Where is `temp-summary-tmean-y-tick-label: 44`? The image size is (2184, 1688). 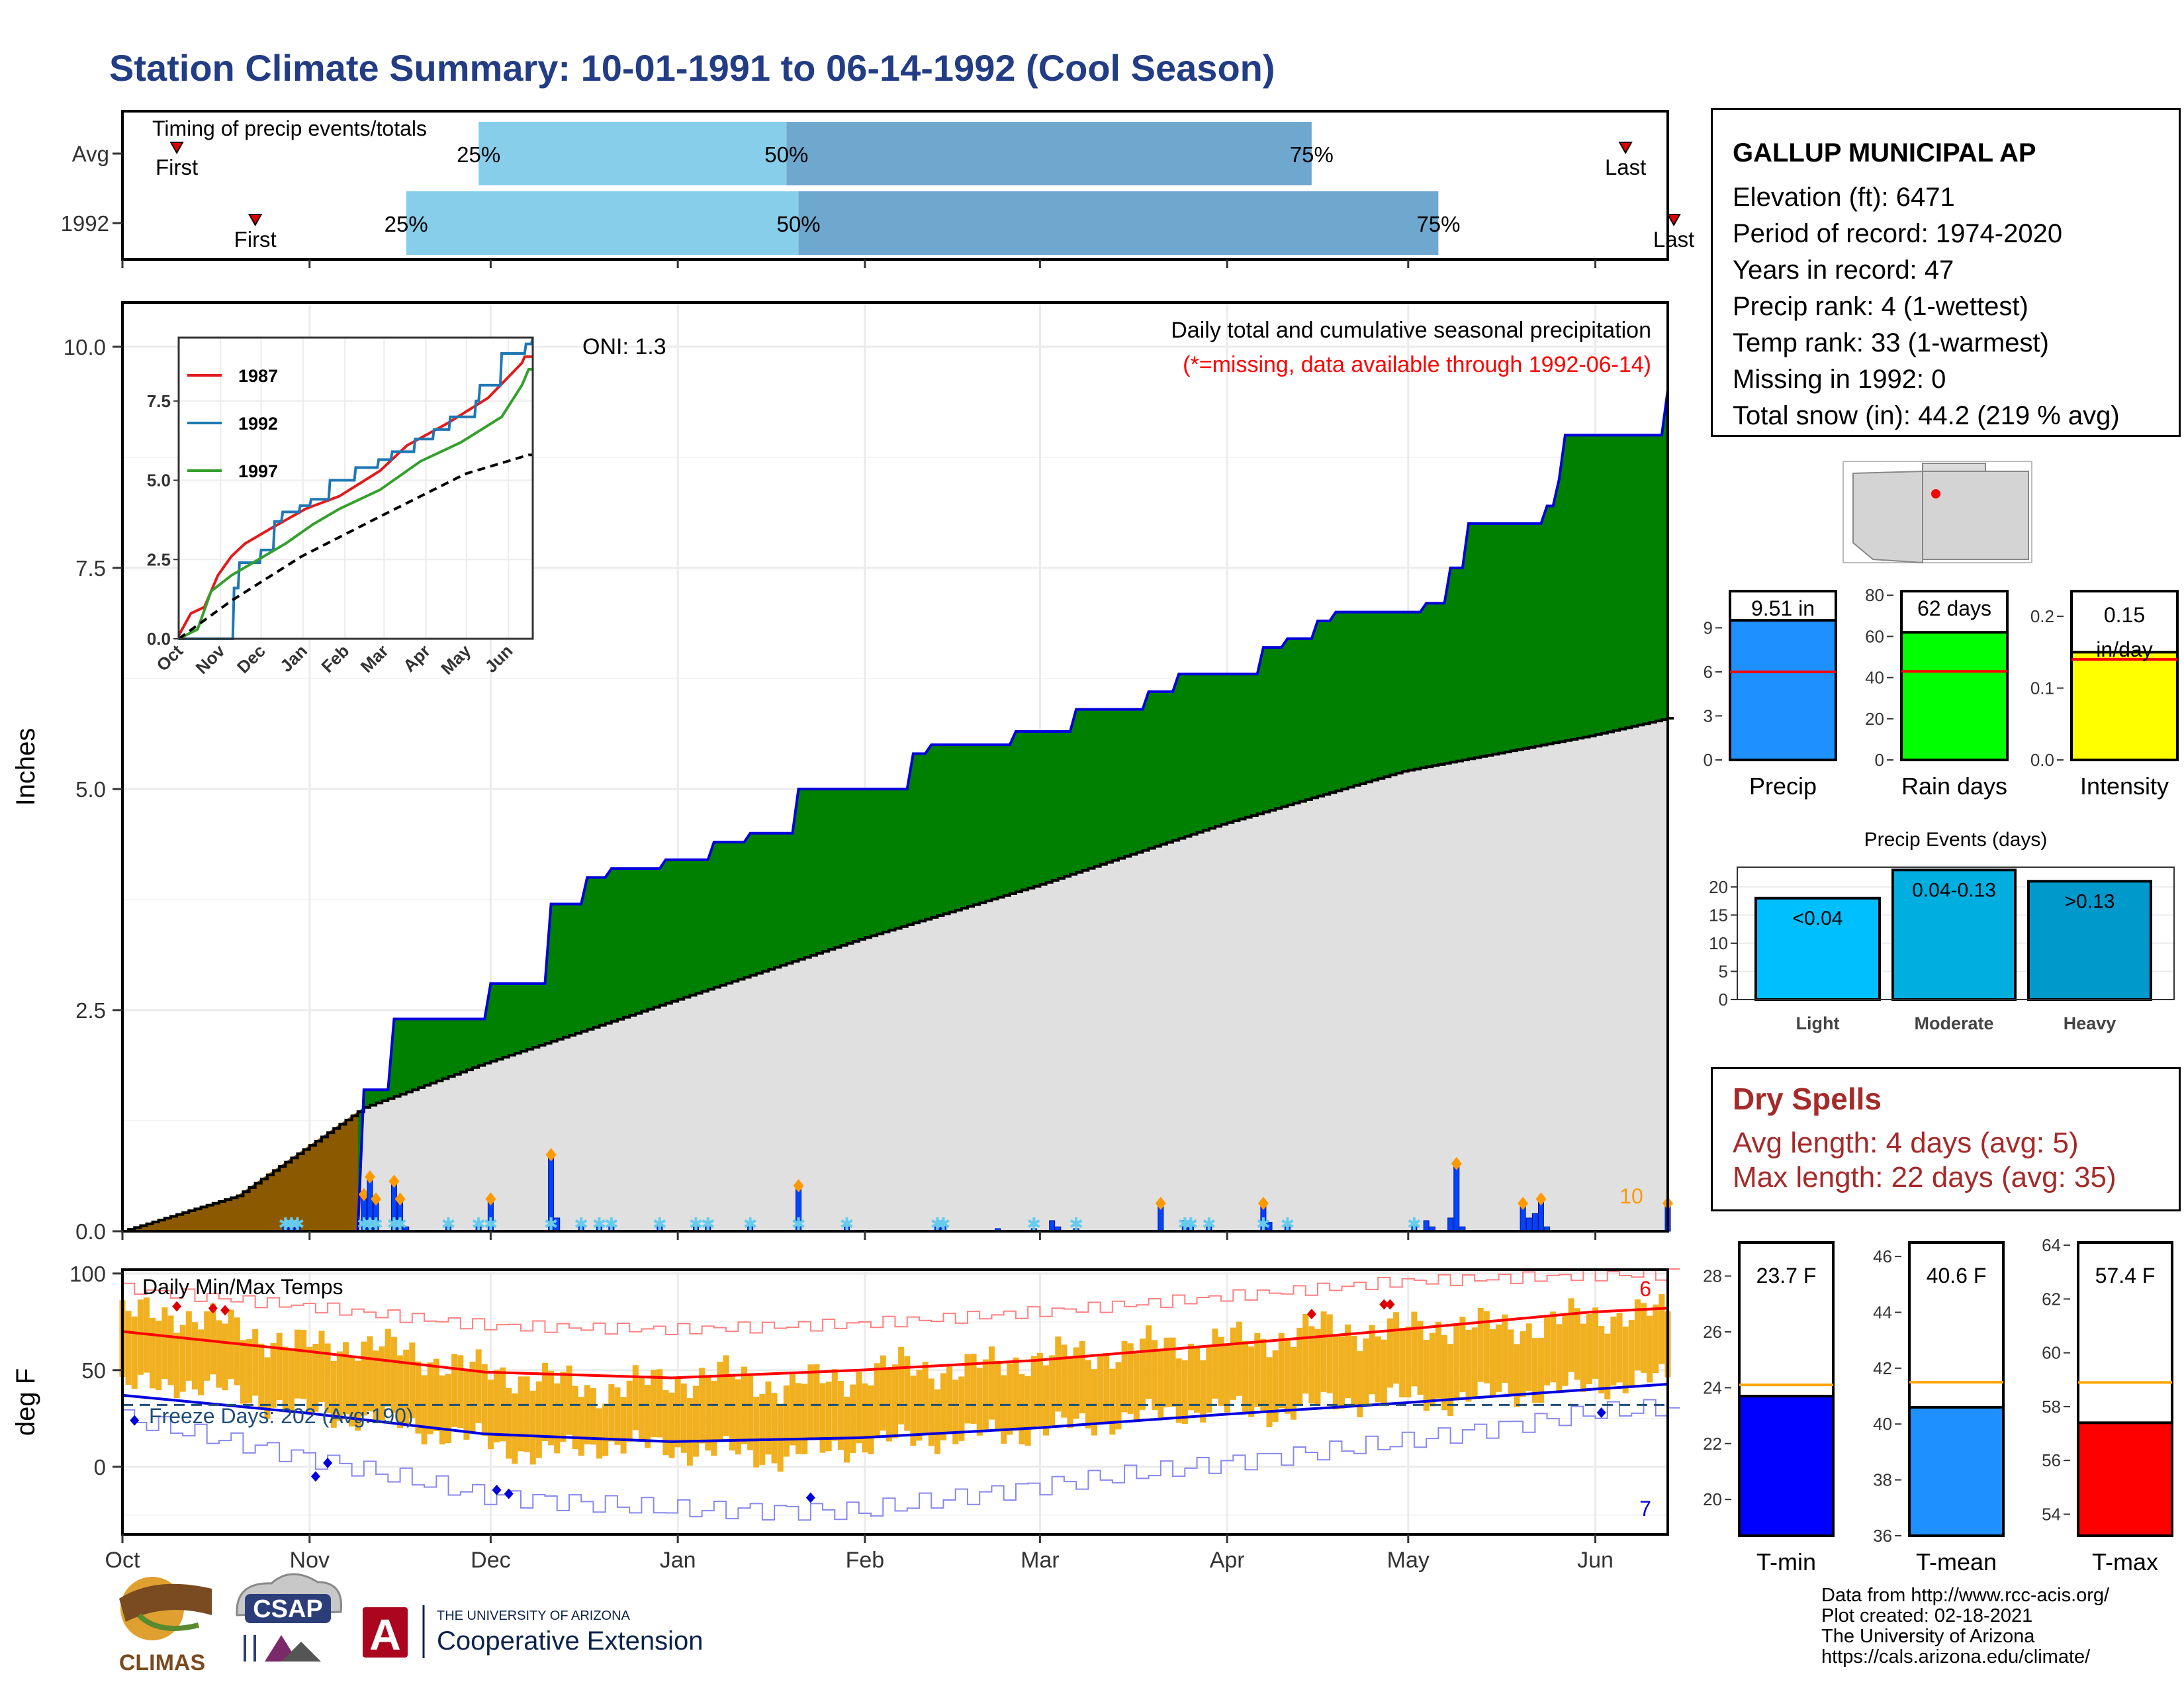 temp-summary-tmean-y-tick-label: 44 is located at coordinates (1883, 1312).